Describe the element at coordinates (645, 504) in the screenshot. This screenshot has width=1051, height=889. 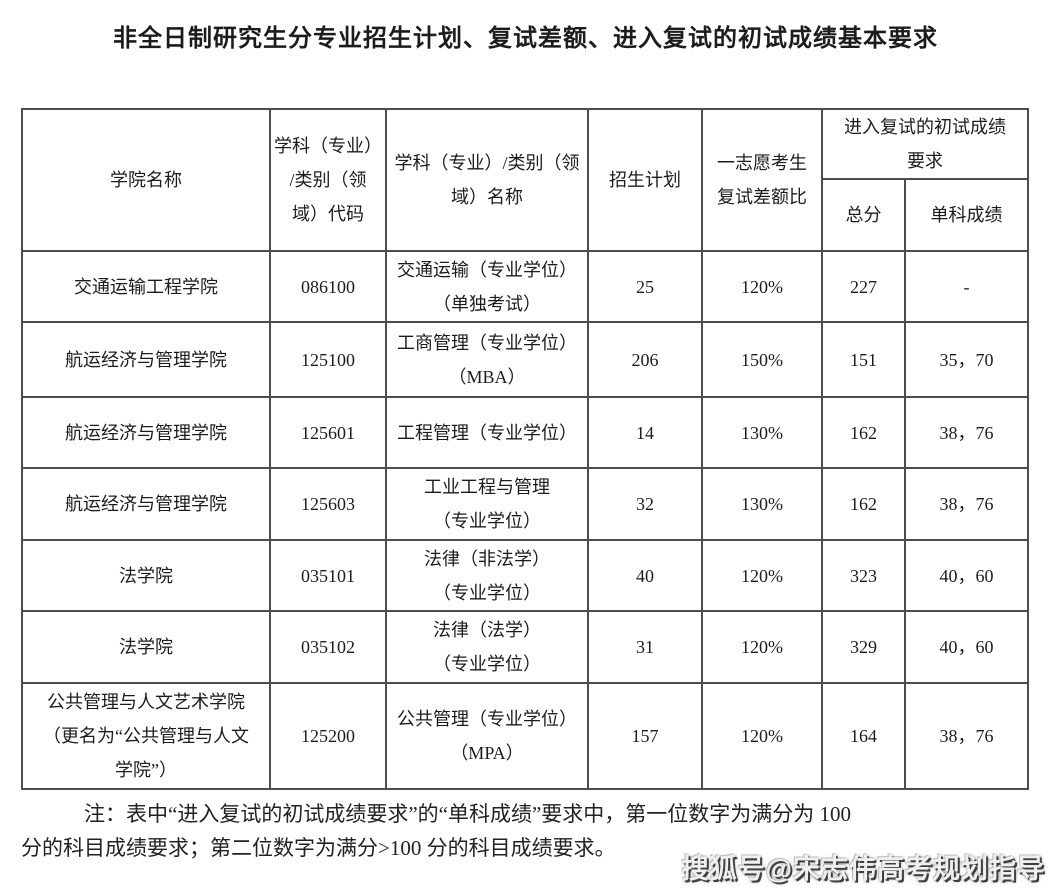
I see `cell-plan: 32` at that location.